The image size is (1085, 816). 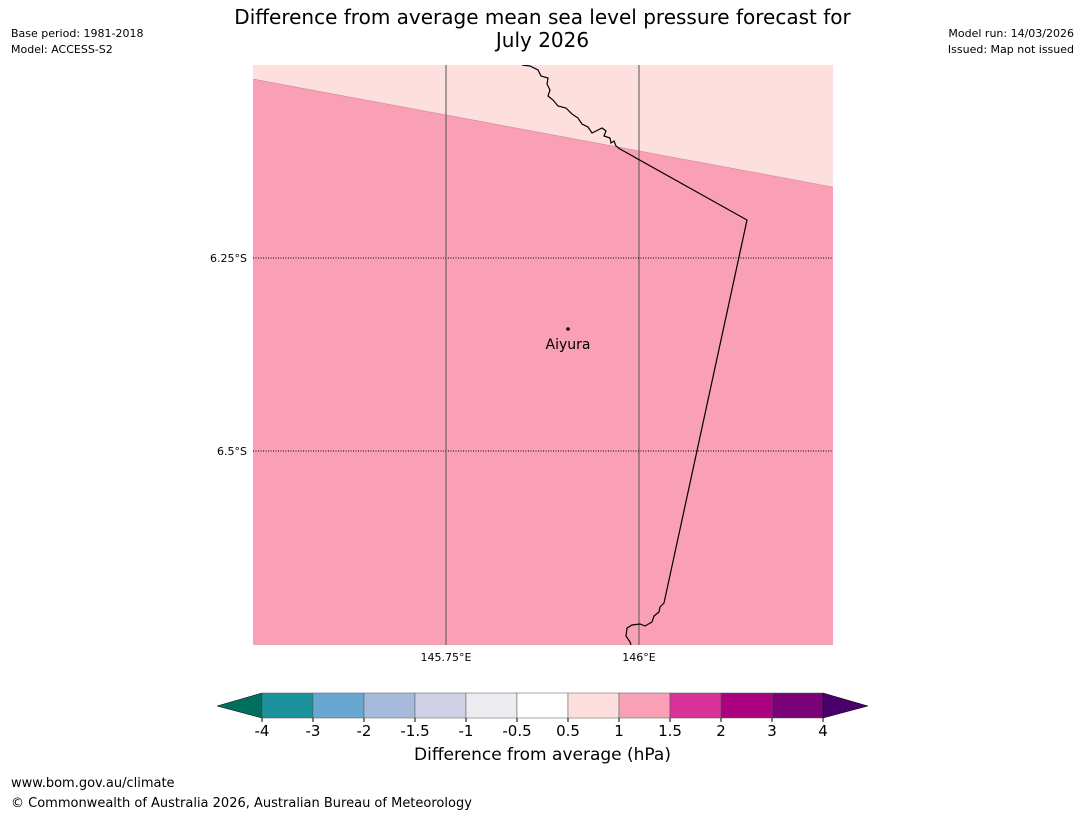 What do you see at coordinates (77, 33) in the screenshot?
I see `base-period: Base period: 1981-2018` at bounding box center [77, 33].